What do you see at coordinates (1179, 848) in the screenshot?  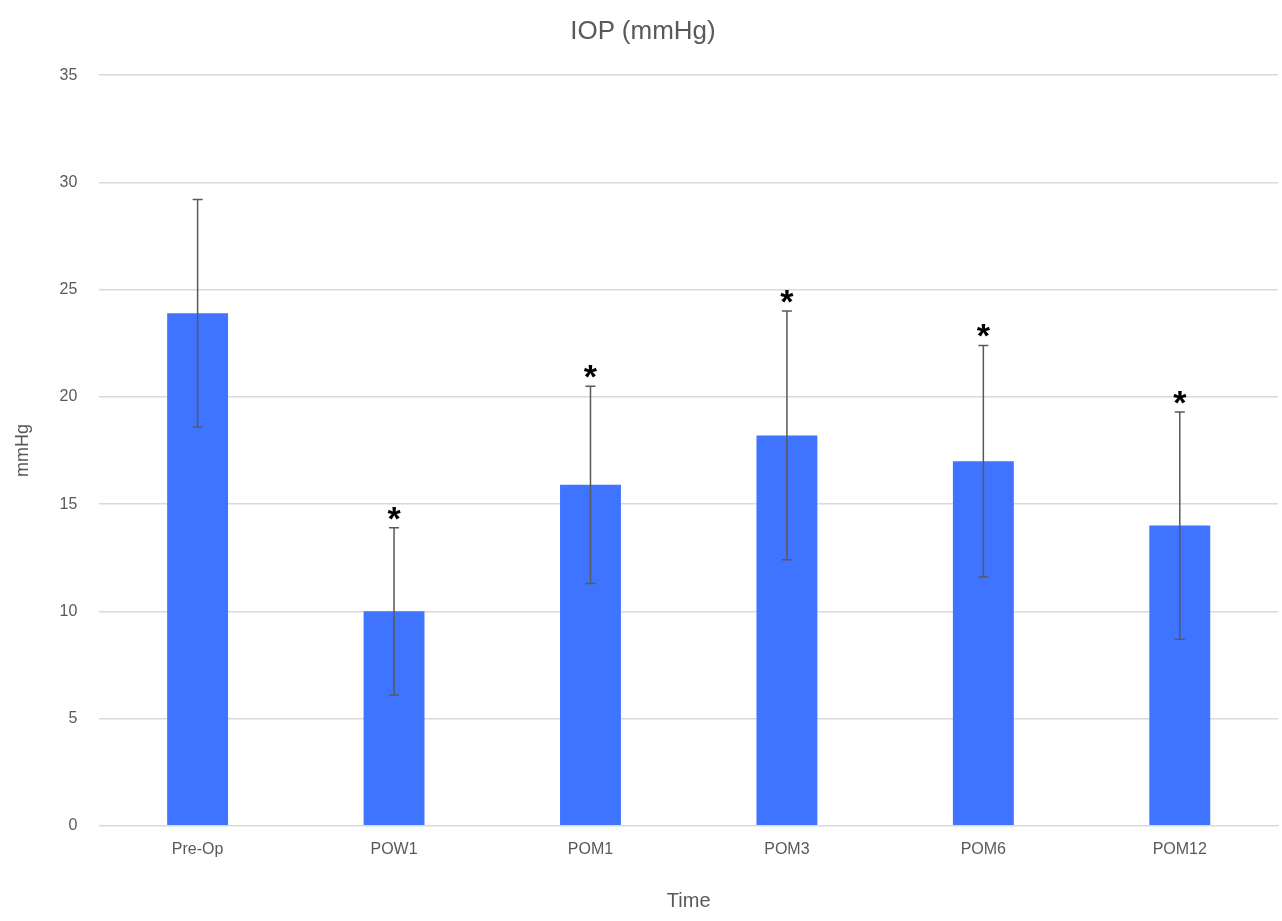 I see `x-tick-label: POM12` at bounding box center [1179, 848].